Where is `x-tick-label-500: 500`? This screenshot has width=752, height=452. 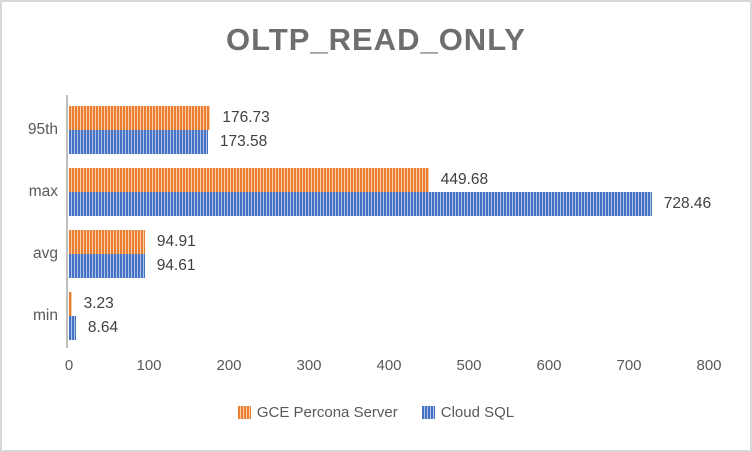
x-tick-label-500: 500 is located at coordinates (469, 365).